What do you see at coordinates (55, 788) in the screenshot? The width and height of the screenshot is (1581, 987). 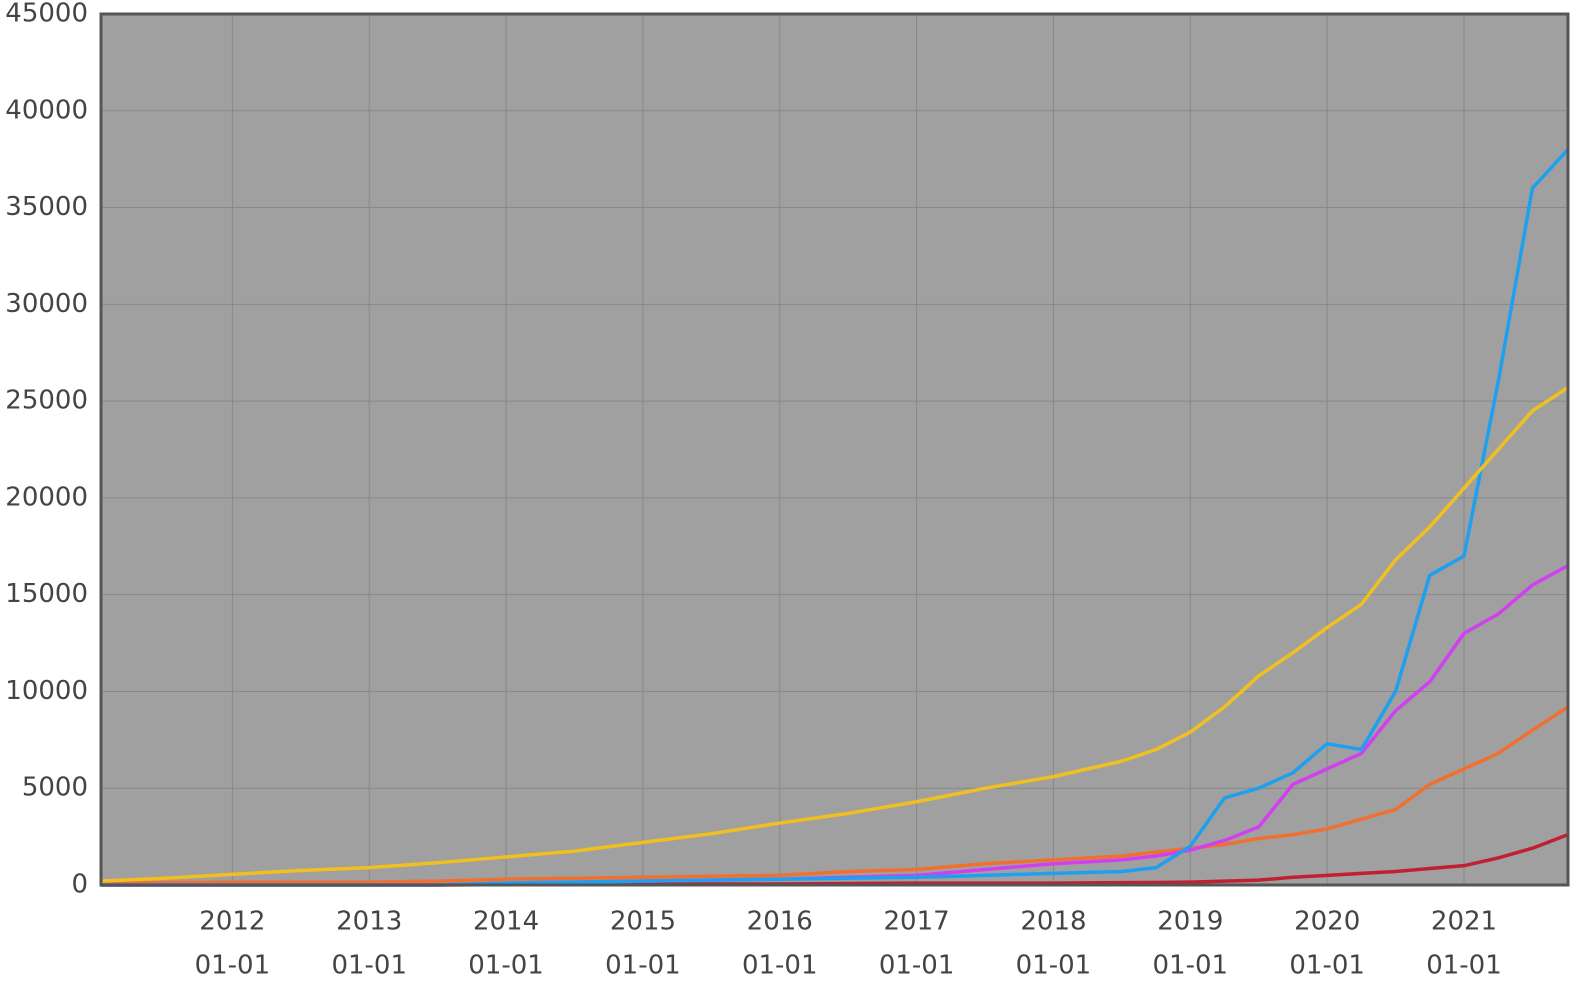 I see `y-tick-label: 5000` at bounding box center [55, 788].